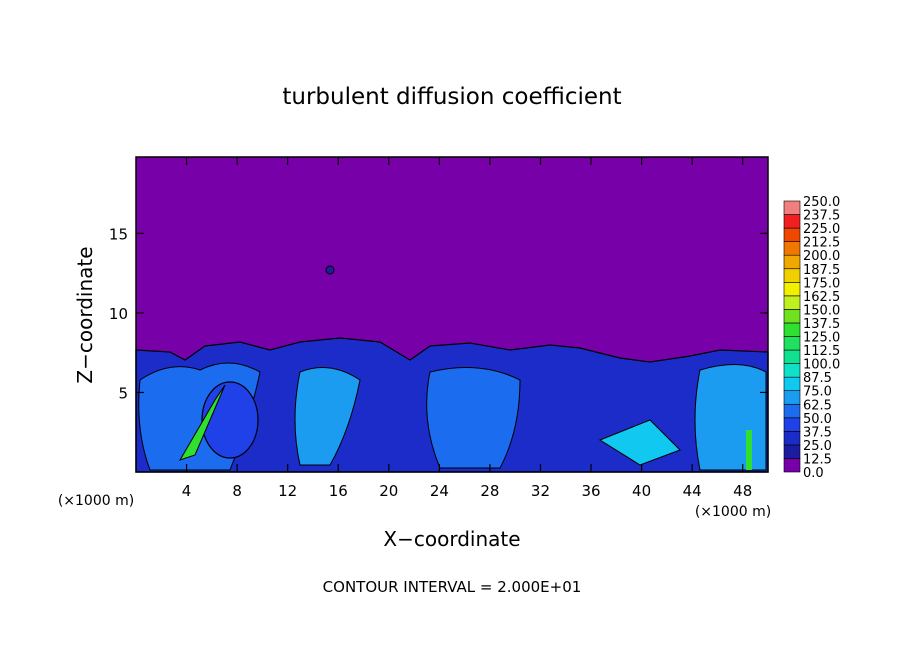  What do you see at coordinates (821, 297) in the screenshot?
I see `colorbar-label: 162.5` at bounding box center [821, 297].